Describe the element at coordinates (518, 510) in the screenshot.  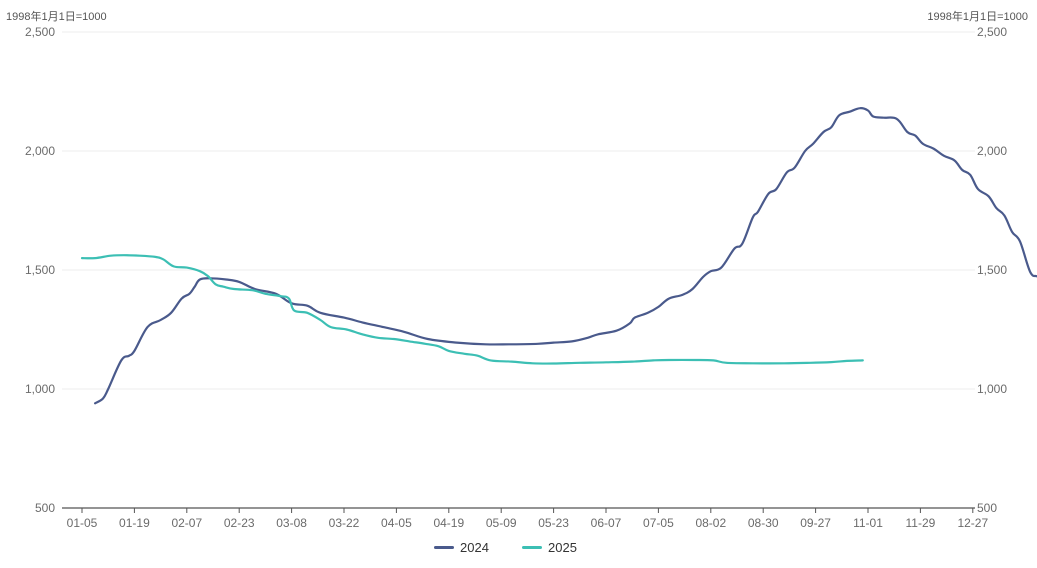
I see `axes` at that location.